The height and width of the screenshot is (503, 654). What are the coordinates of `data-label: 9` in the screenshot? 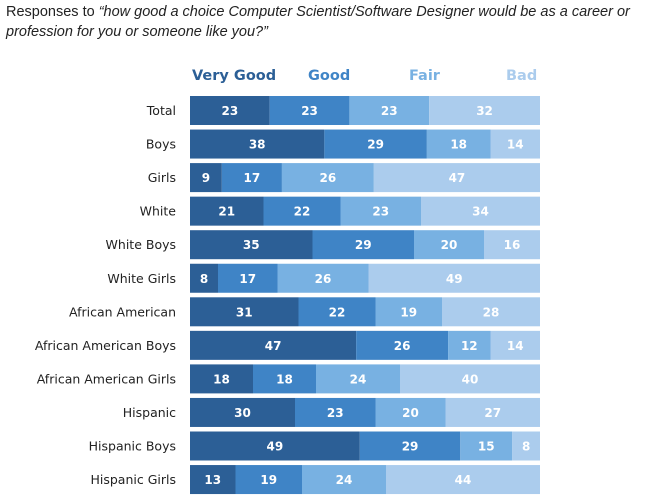 It's located at (206, 178).